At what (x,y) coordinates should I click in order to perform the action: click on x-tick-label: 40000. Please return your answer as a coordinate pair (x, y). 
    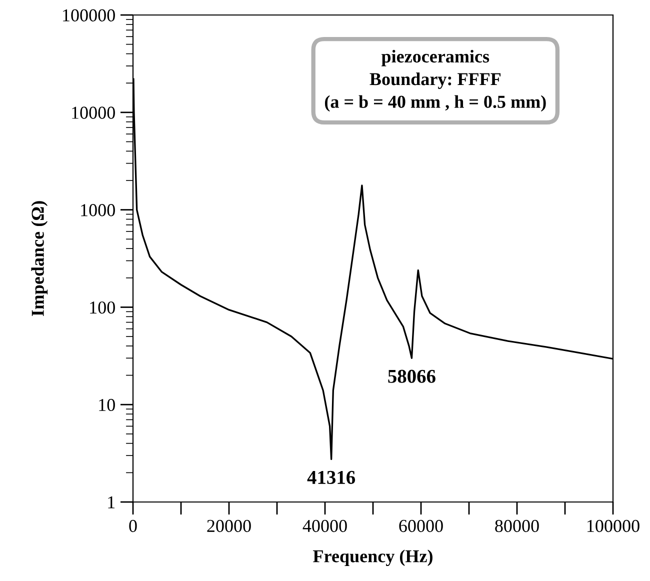
    Looking at the image, I should click on (324, 526).